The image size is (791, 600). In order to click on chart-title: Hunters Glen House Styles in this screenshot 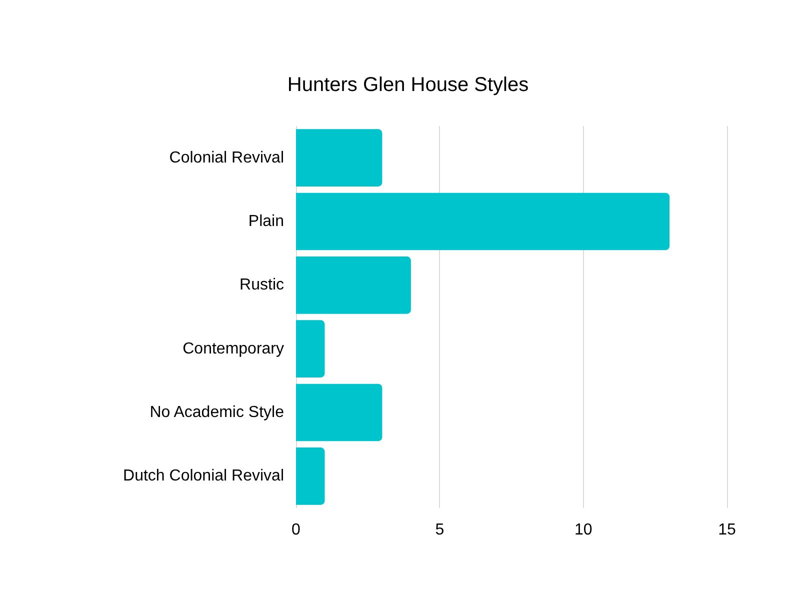, I will do `click(408, 85)`.